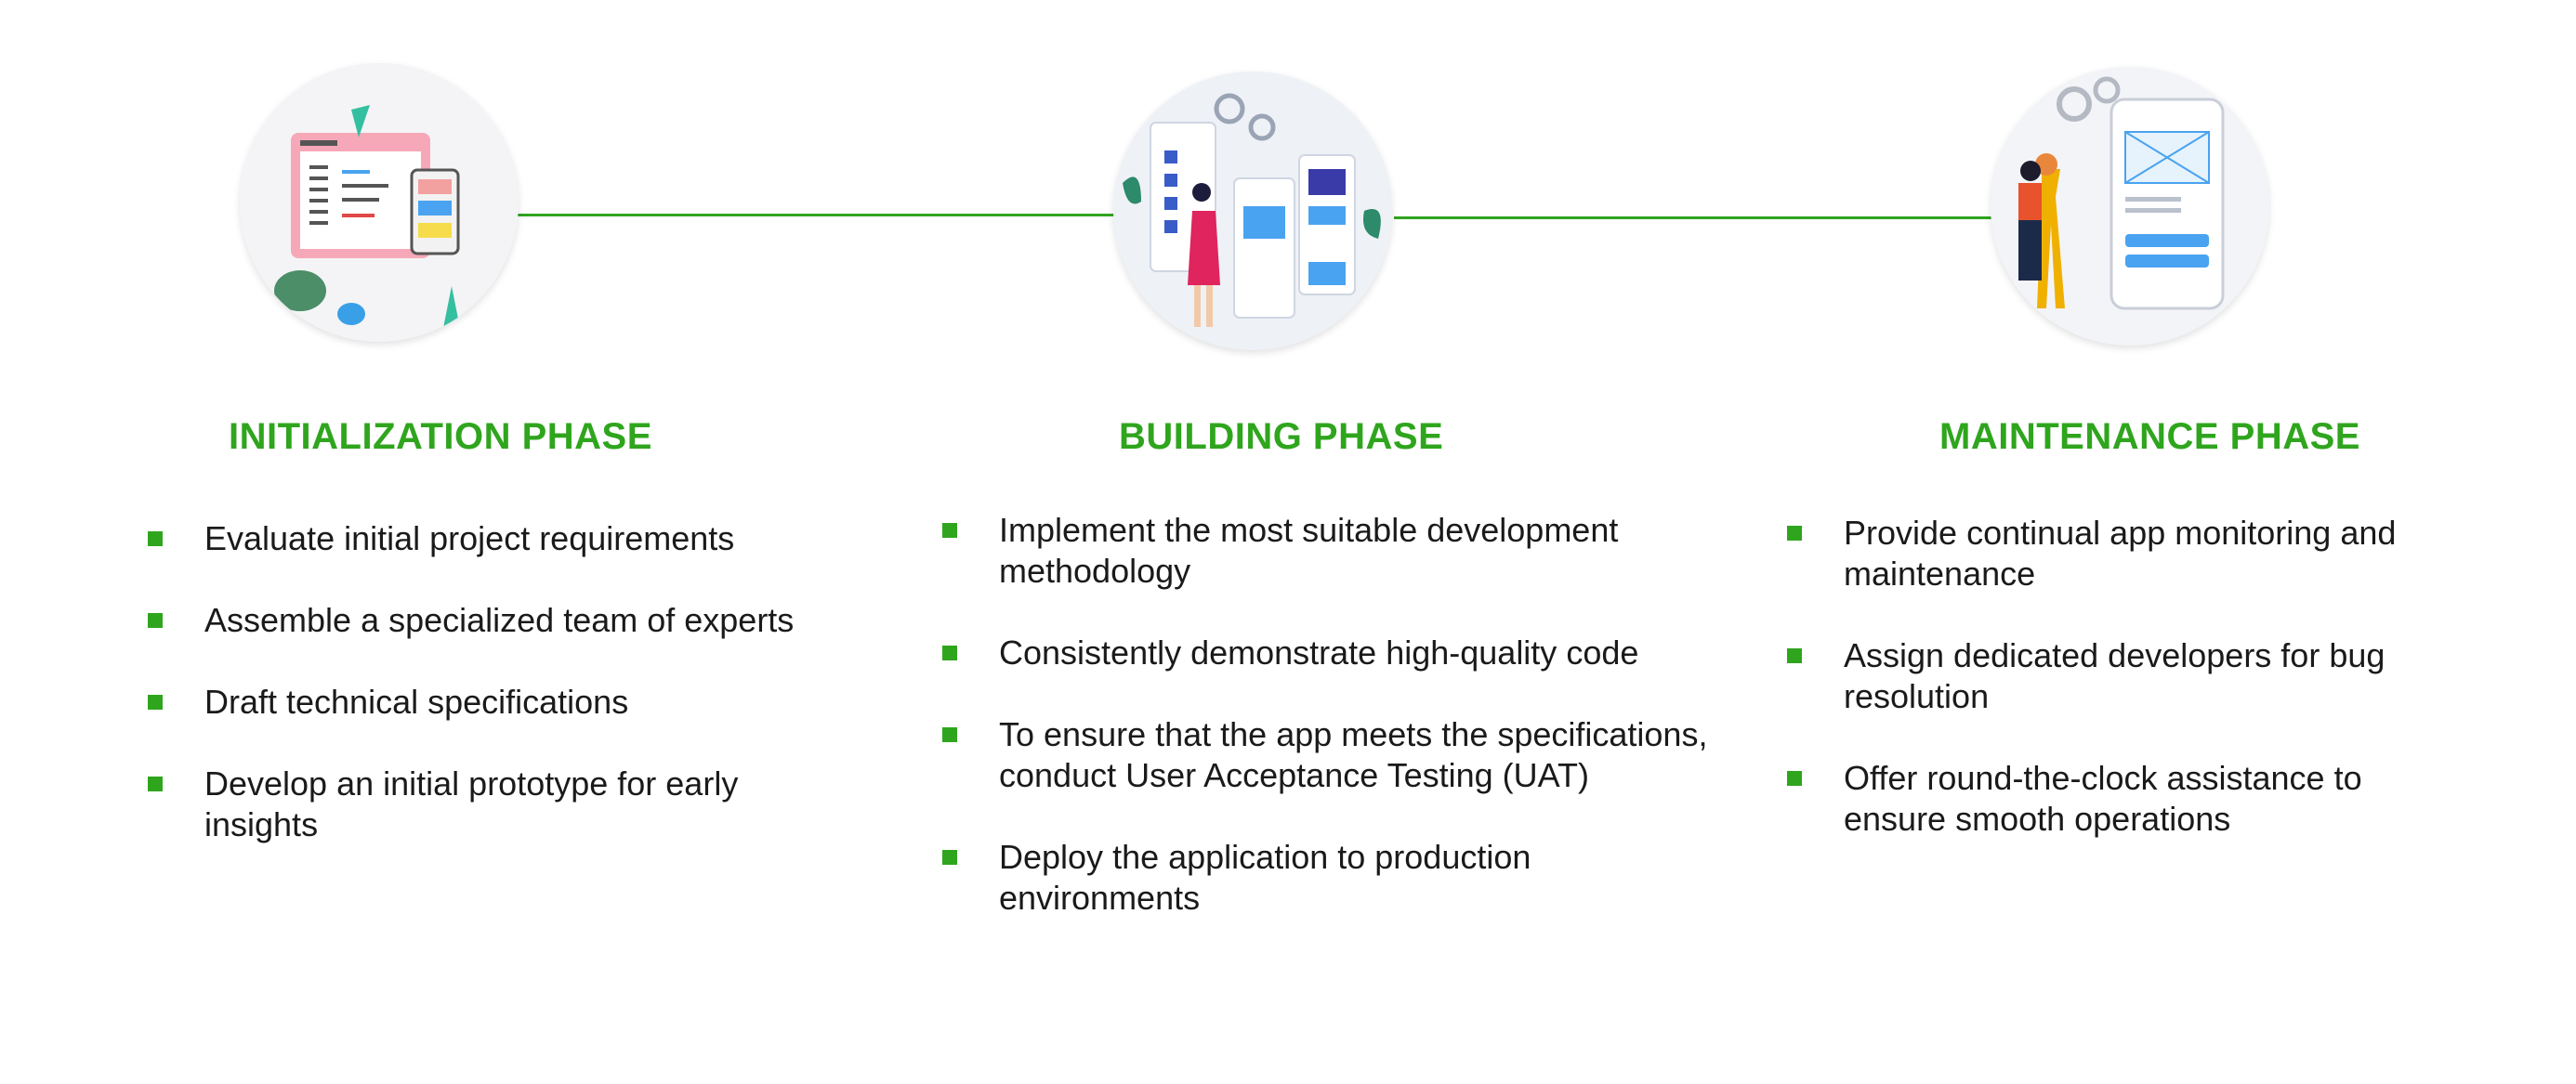  I want to click on list-item: Assemble a specialized team of experts, so click(529, 620).